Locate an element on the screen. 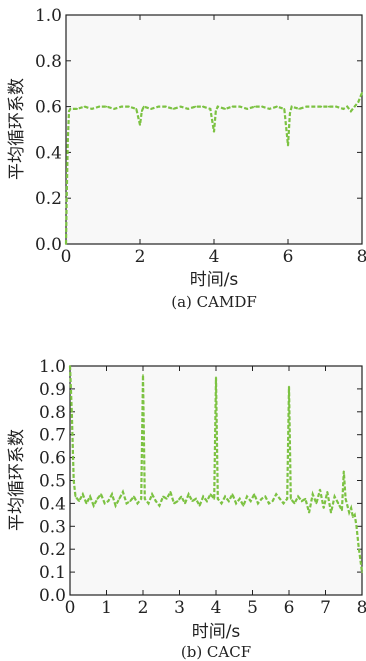  ytick-label-a-1: 0.2 is located at coordinates (48, 199).